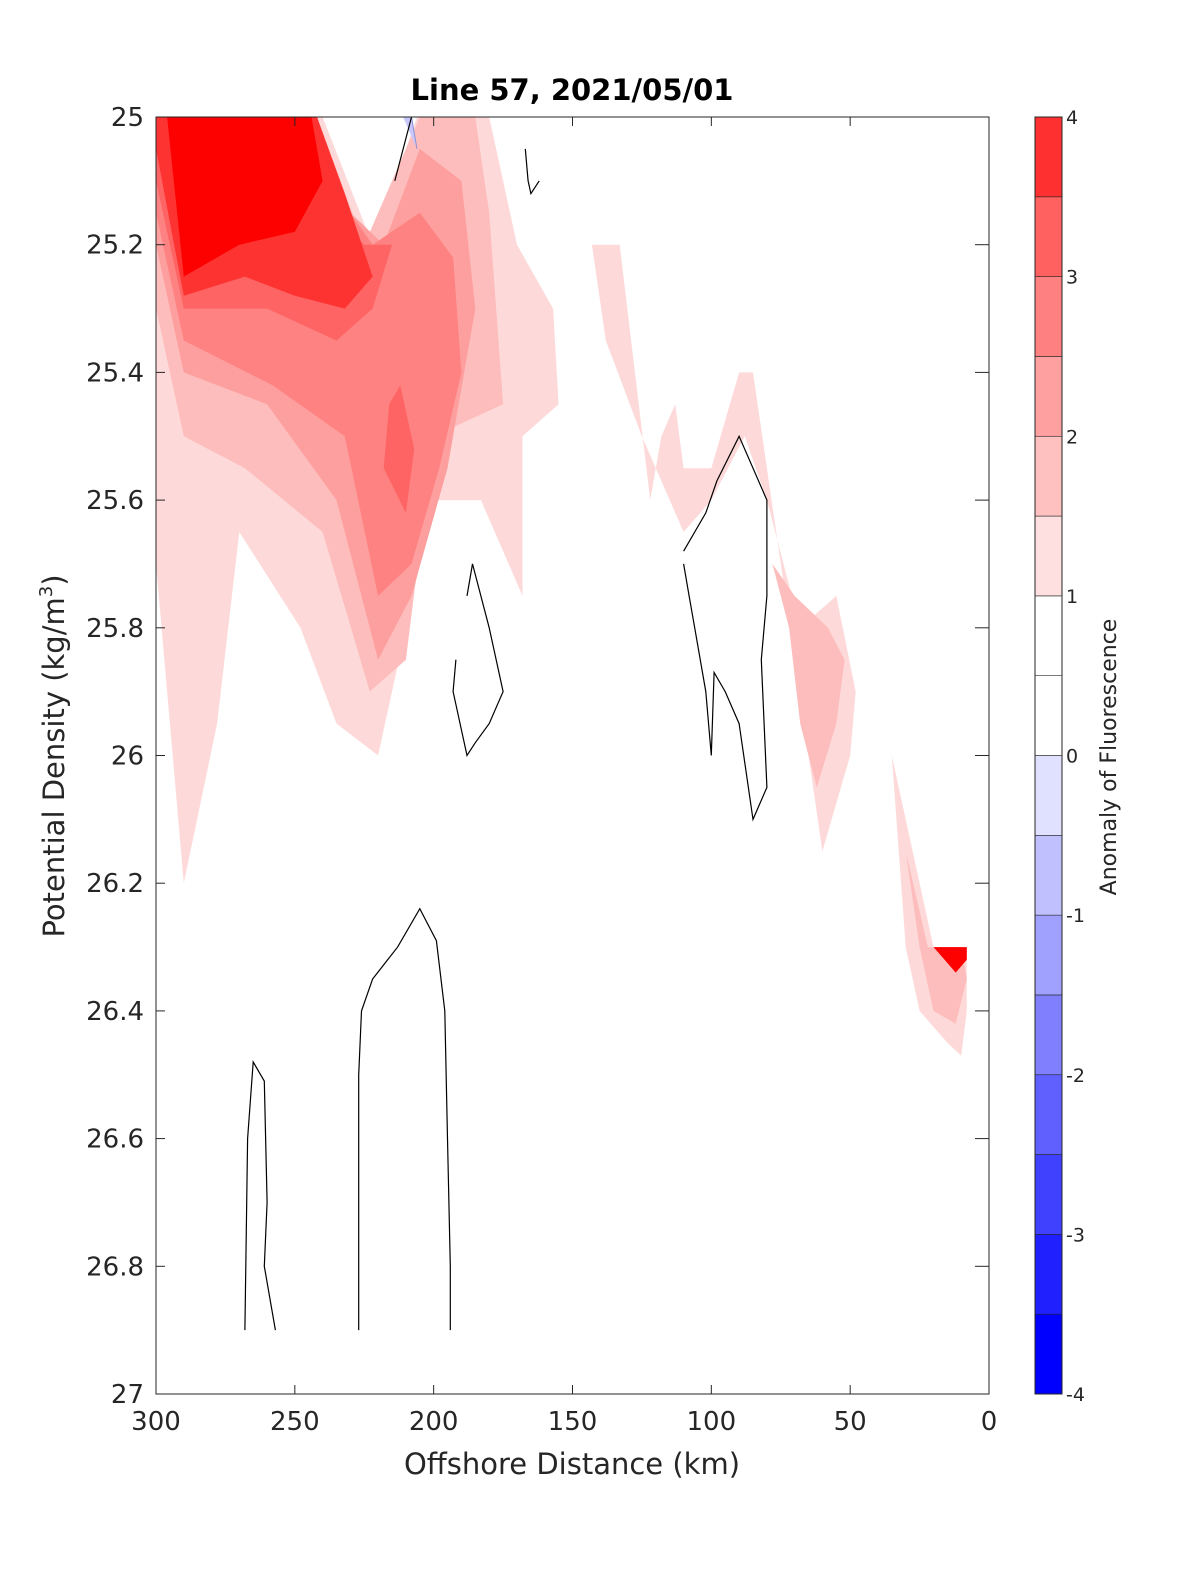 The height and width of the screenshot is (1575, 1200). What do you see at coordinates (410, 133) in the screenshot?
I see `negative-anomaly-patch` at bounding box center [410, 133].